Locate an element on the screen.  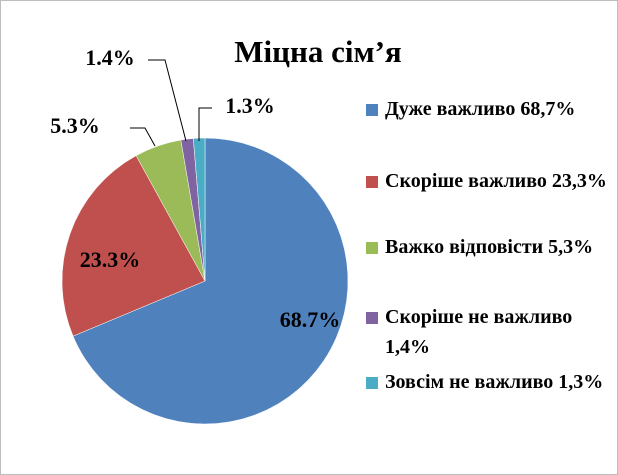
data-label: 1.4% is located at coordinates (110, 57).